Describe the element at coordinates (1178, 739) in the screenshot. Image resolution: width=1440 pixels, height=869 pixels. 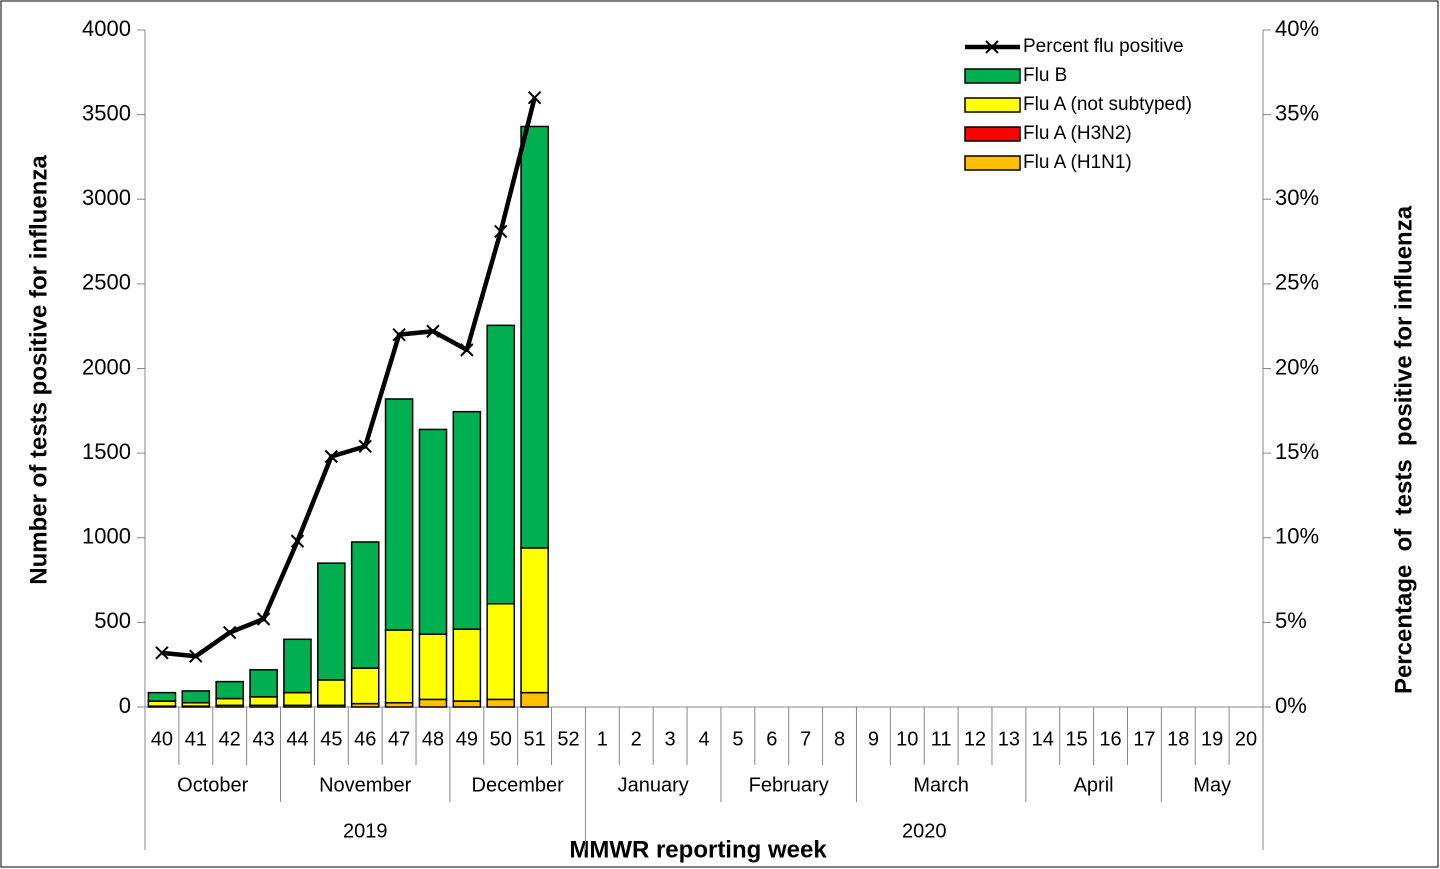
I see `x-tick-label: 18` at that location.